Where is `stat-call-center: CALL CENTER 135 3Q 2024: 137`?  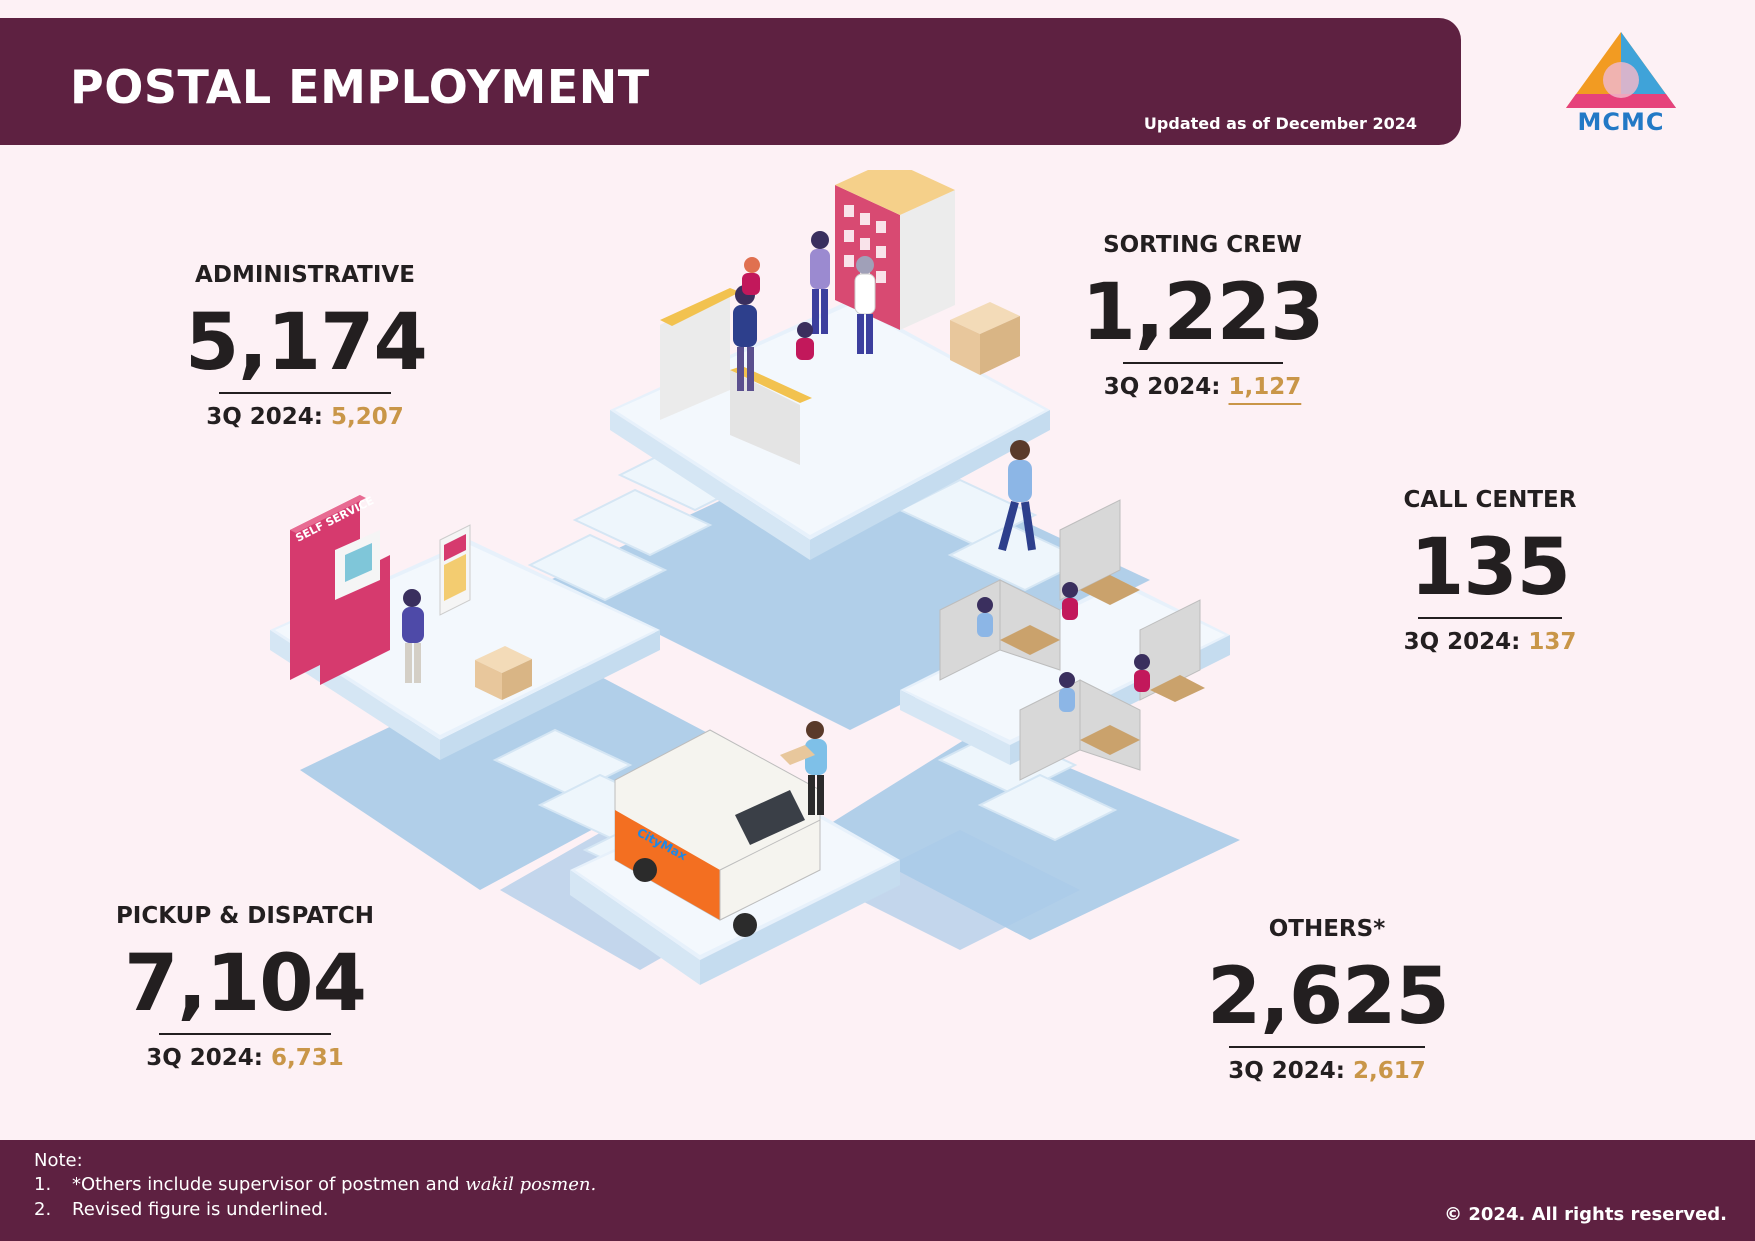 stat-call-center: CALL CENTER 135 3Q 2024: 137 is located at coordinates (1490, 571).